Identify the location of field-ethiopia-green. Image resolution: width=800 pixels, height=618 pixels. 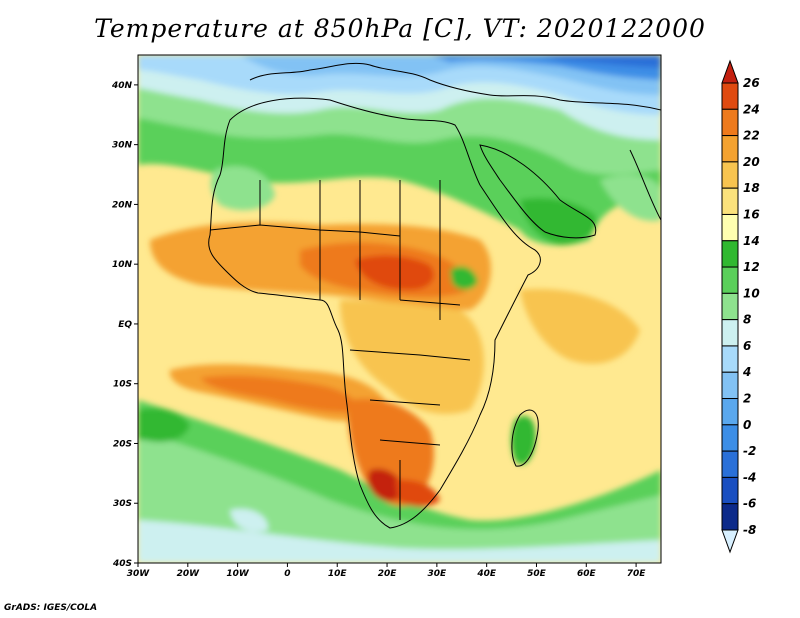
(464, 278).